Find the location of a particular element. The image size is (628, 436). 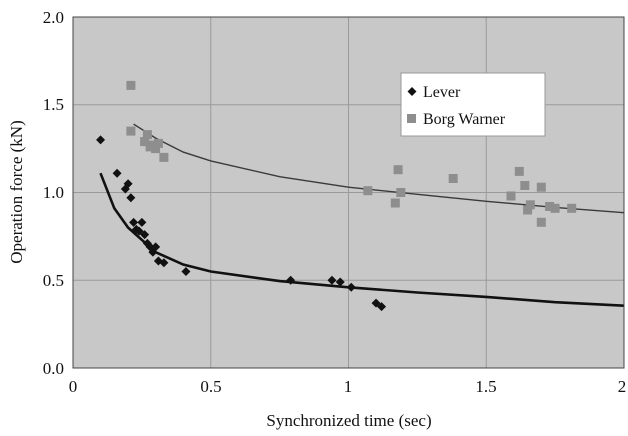

y-axis-label: Operation force (kN) is located at coordinates (16, 192).